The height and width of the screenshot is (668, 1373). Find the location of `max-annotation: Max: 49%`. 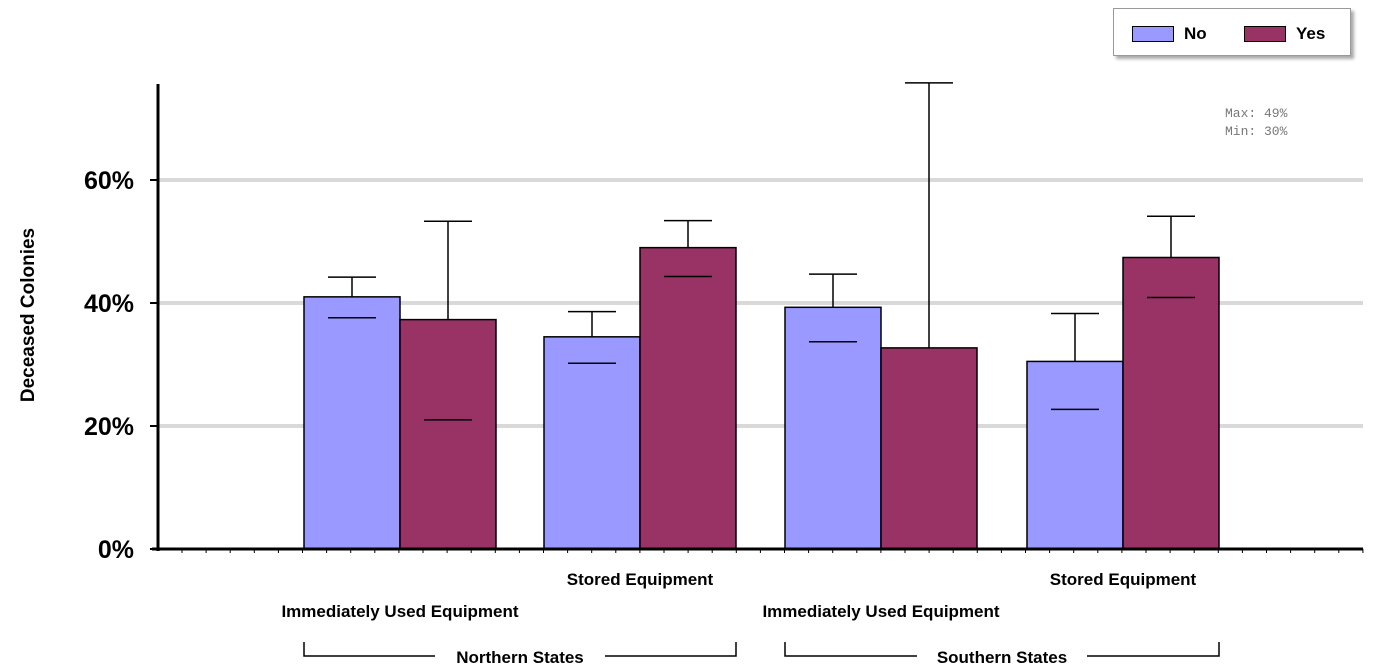

max-annotation: Max: 49% is located at coordinates (1256, 113).